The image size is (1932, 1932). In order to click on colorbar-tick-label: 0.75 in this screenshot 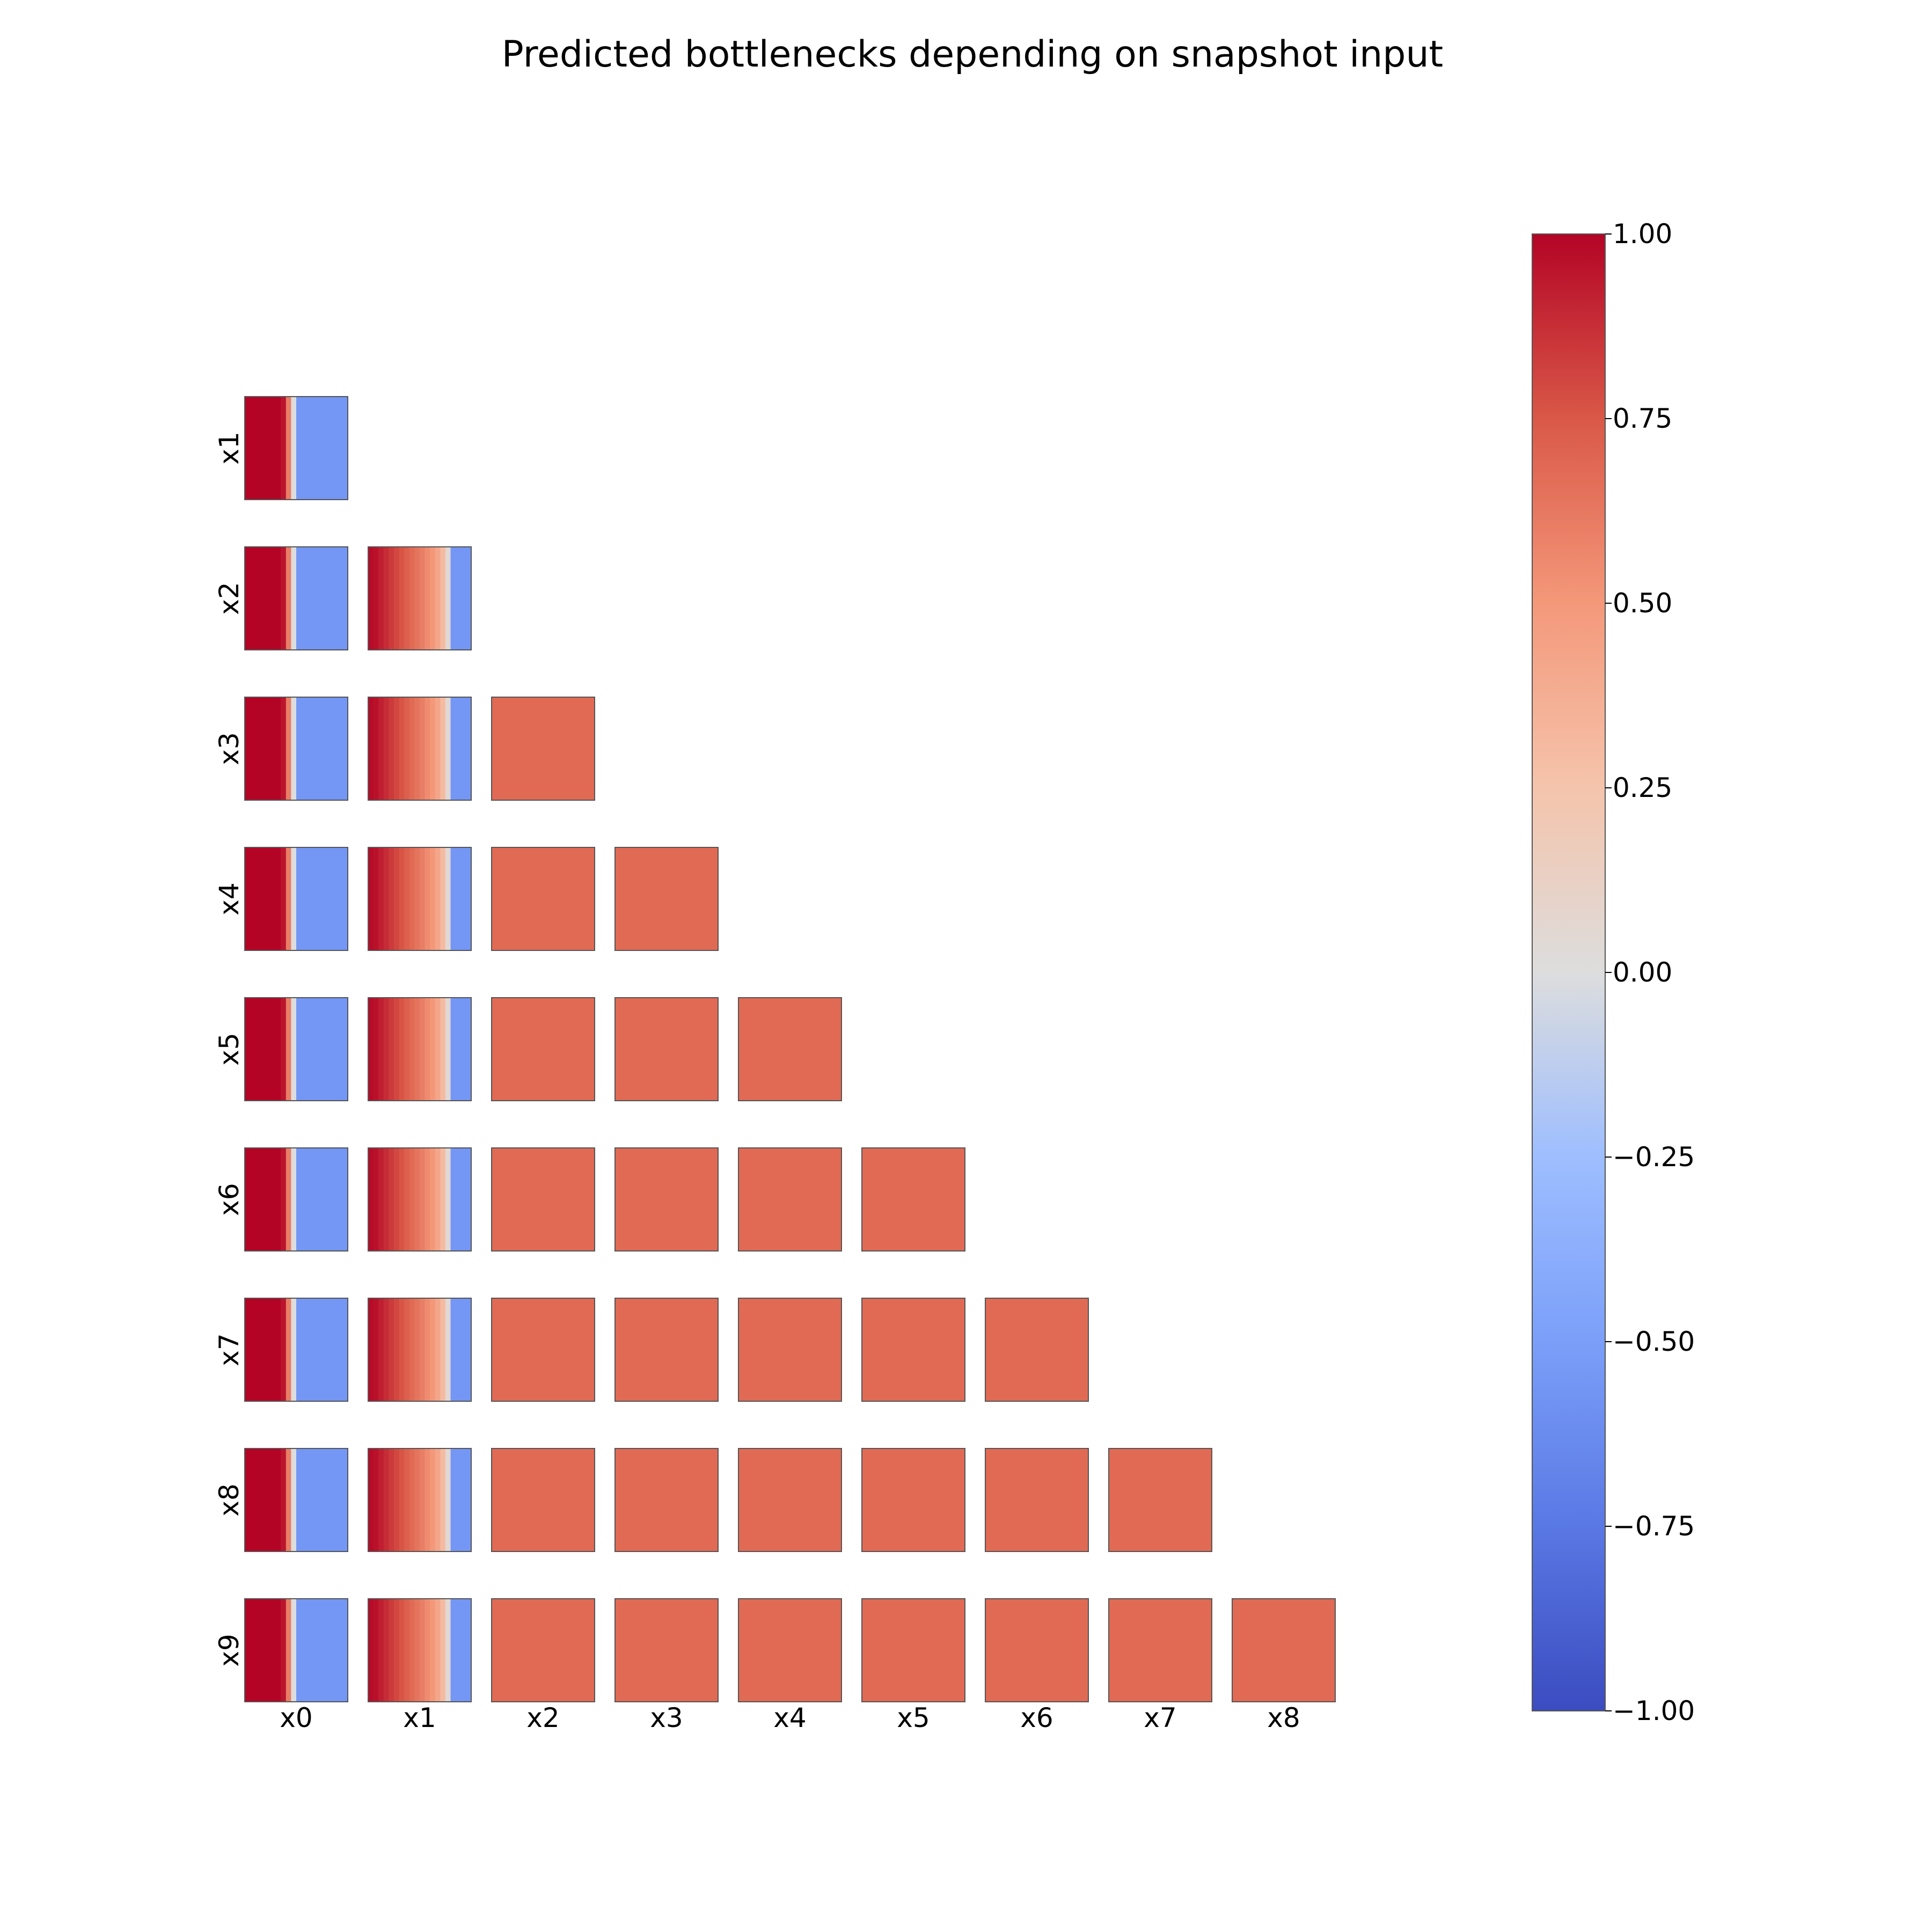, I will do `click(1642, 418)`.